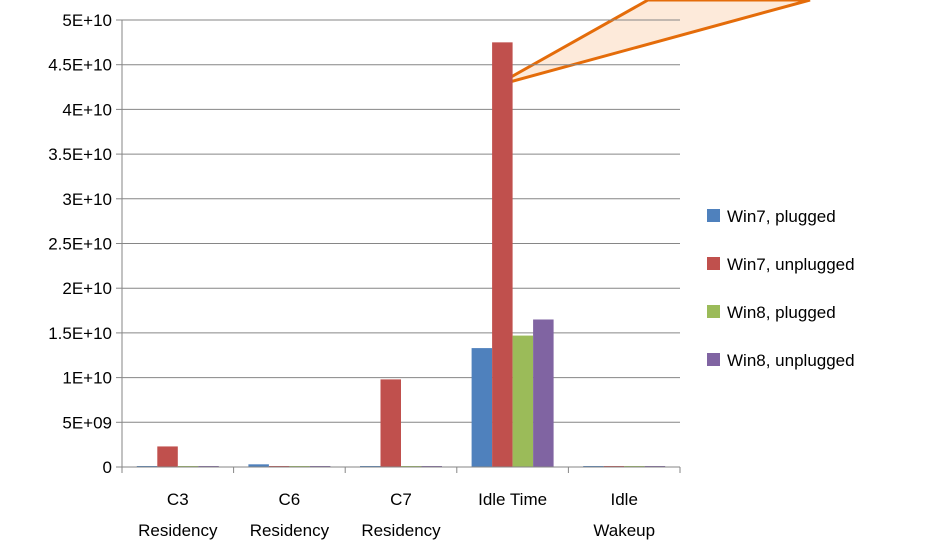 Image resolution: width=943 pixels, height=549 pixels. What do you see at coordinates (401, 499) in the screenshot?
I see `x-tick-label: C7` at bounding box center [401, 499].